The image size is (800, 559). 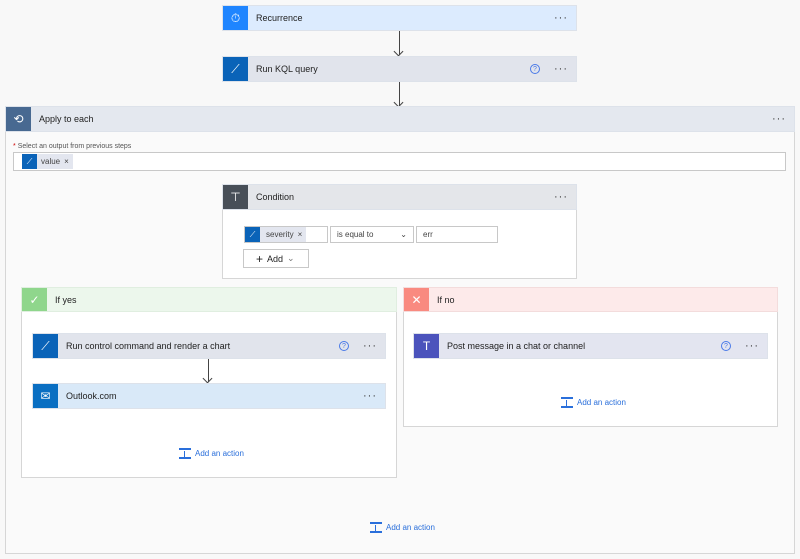 I want to click on branch-title: If no, so click(x=446, y=299).